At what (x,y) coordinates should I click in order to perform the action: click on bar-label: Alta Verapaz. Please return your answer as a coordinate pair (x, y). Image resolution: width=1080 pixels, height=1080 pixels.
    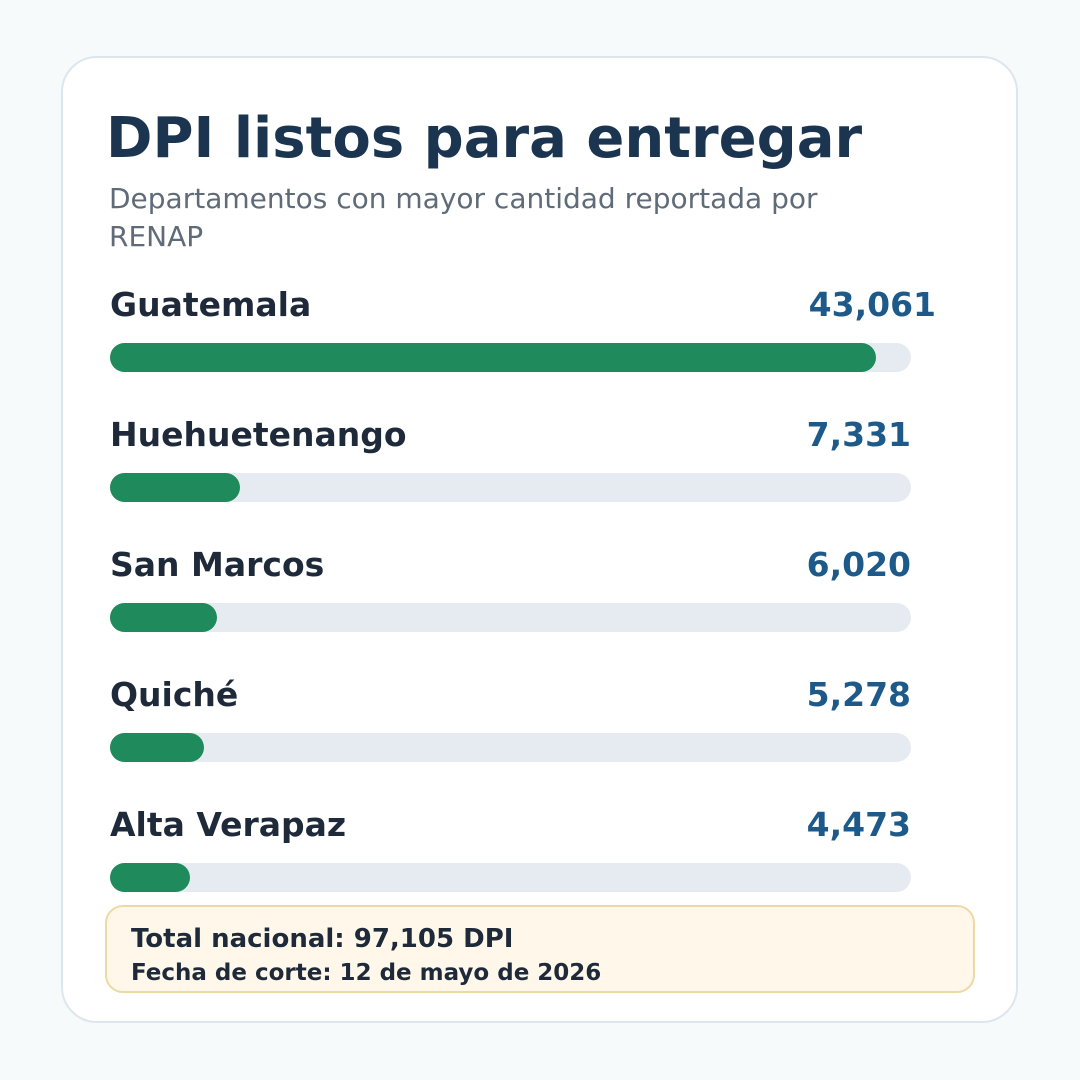
    Looking at the image, I should click on (228, 824).